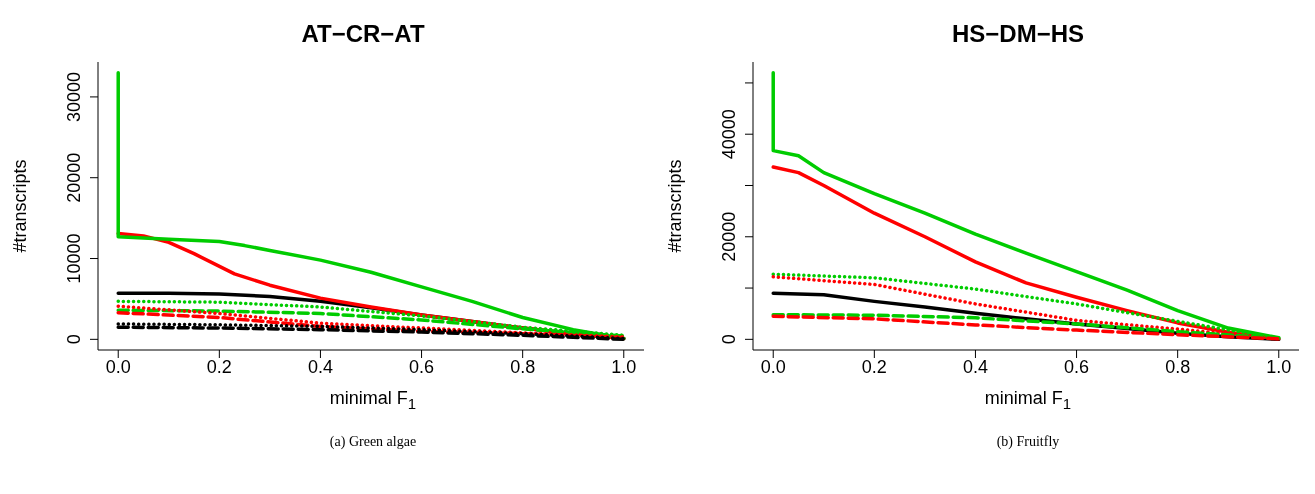  I want to click on text: (b) Fruitfly, so click(1028, 441).